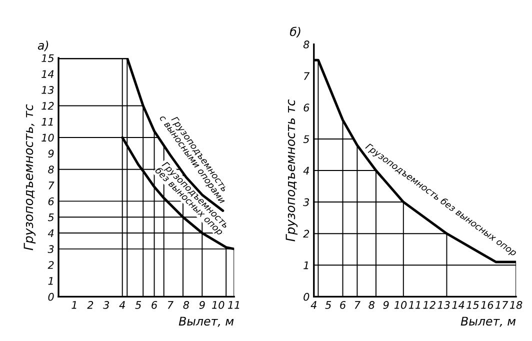 The width and height of the screenshot is (532, 341). What do you see at coordinates (516, 305) in the screenshot?
I see `x-tick-label: 18` at bounding box center [516, 305].